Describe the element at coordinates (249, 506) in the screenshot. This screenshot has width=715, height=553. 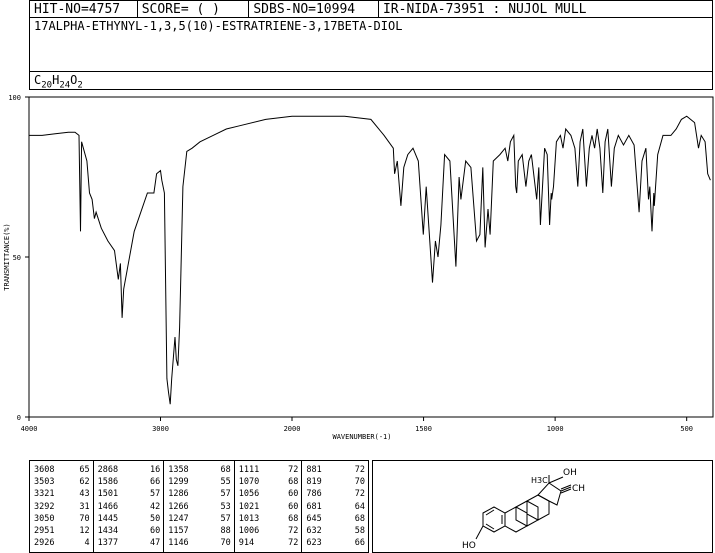
I see `peak-wavenumber: 1021` at that location.